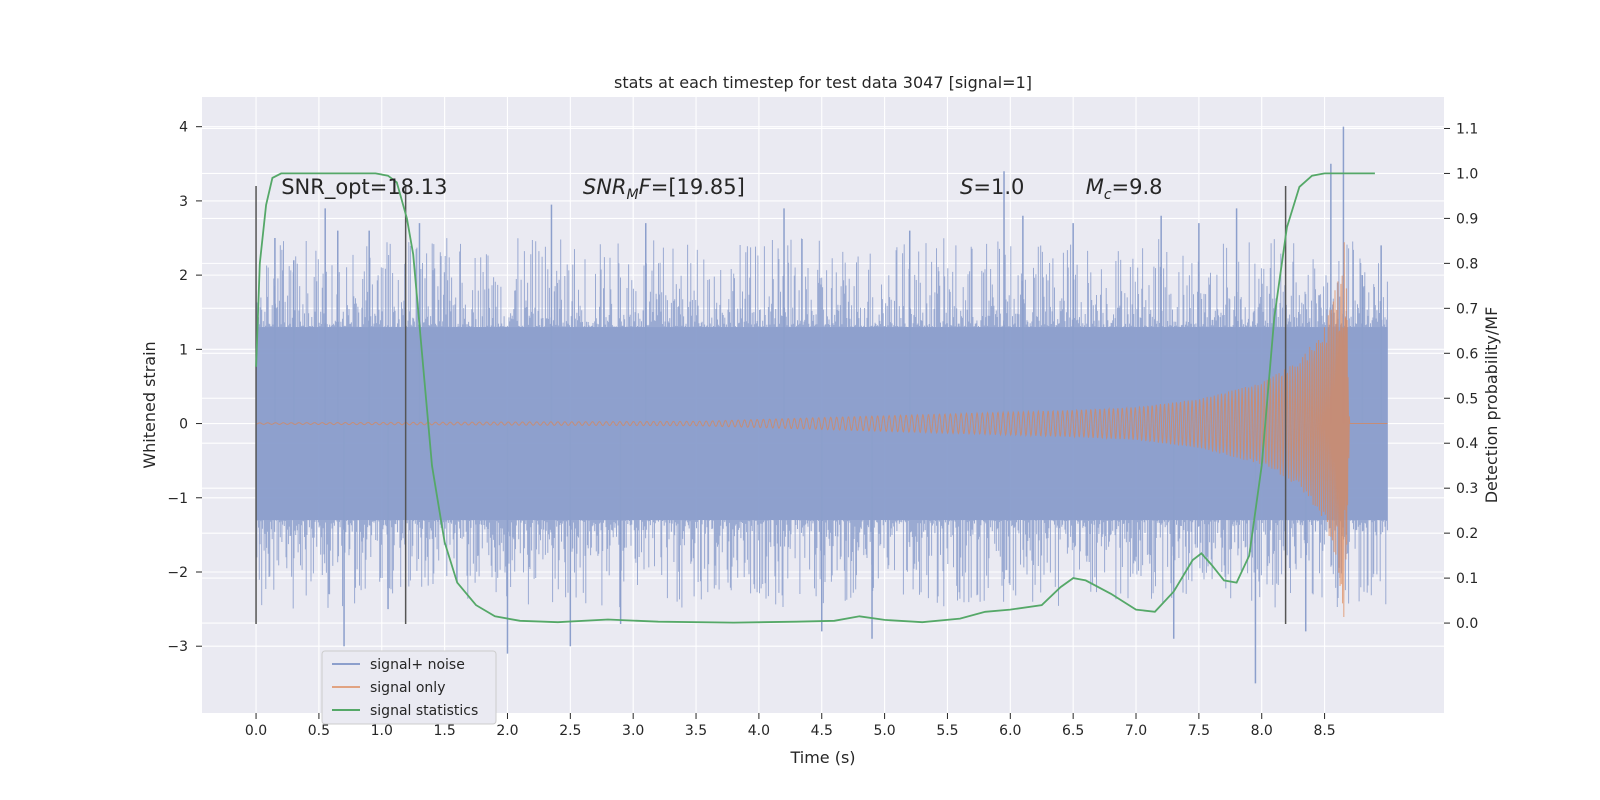 This screenshot has width=1600, height=800. I want to click on y-left-tick-label: 1, so click(183, 350).